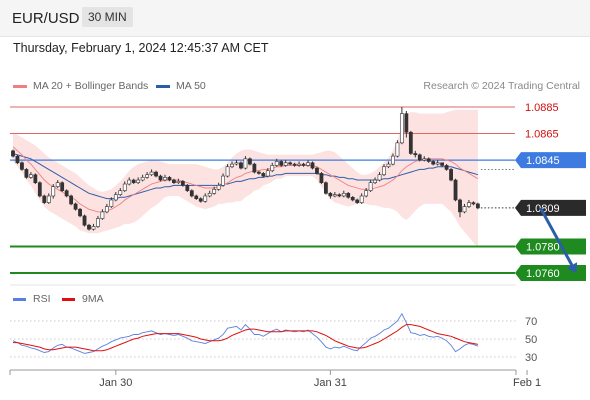  I want to click on forecast-arrow-head, so click(572, 267).